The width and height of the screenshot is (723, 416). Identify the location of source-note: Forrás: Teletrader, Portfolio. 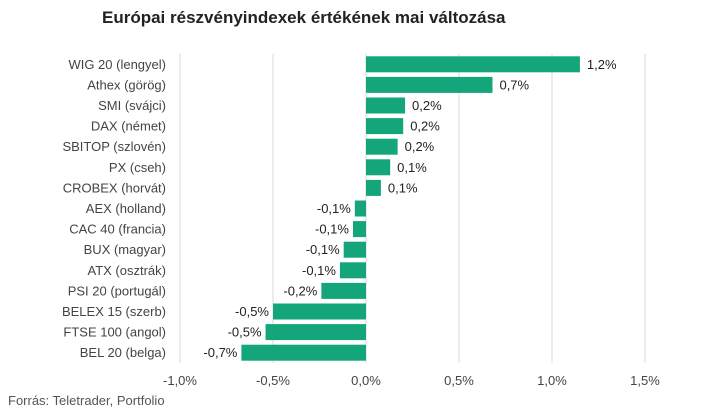
(86, 400).